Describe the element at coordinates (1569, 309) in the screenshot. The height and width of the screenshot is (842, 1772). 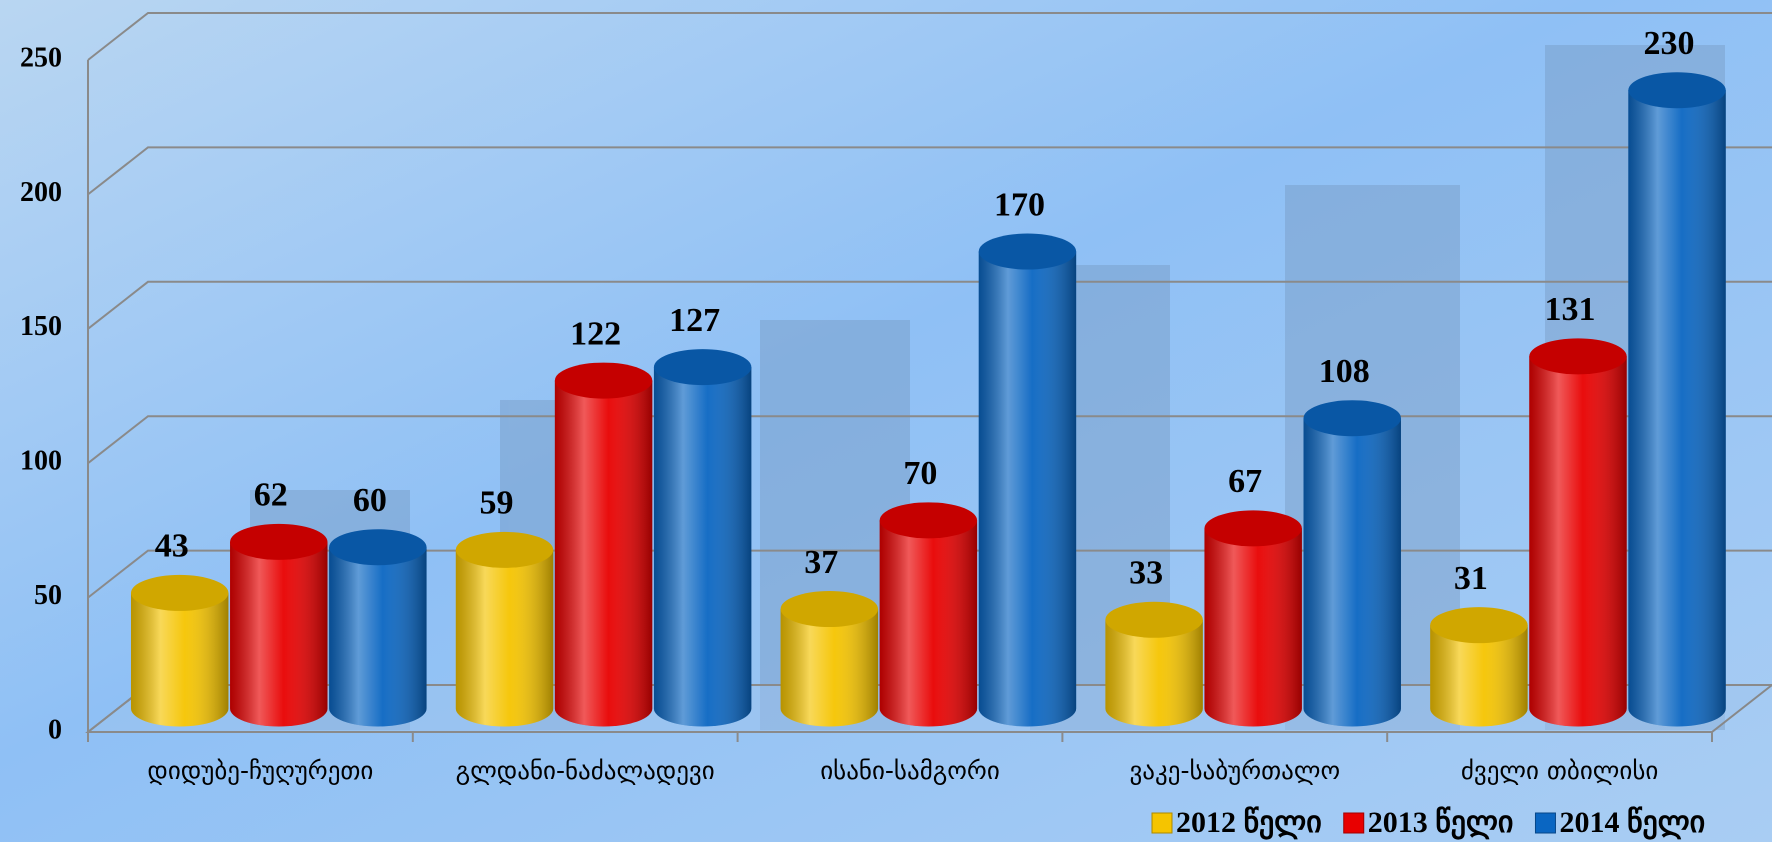
I see `data-label: 131` at that location.